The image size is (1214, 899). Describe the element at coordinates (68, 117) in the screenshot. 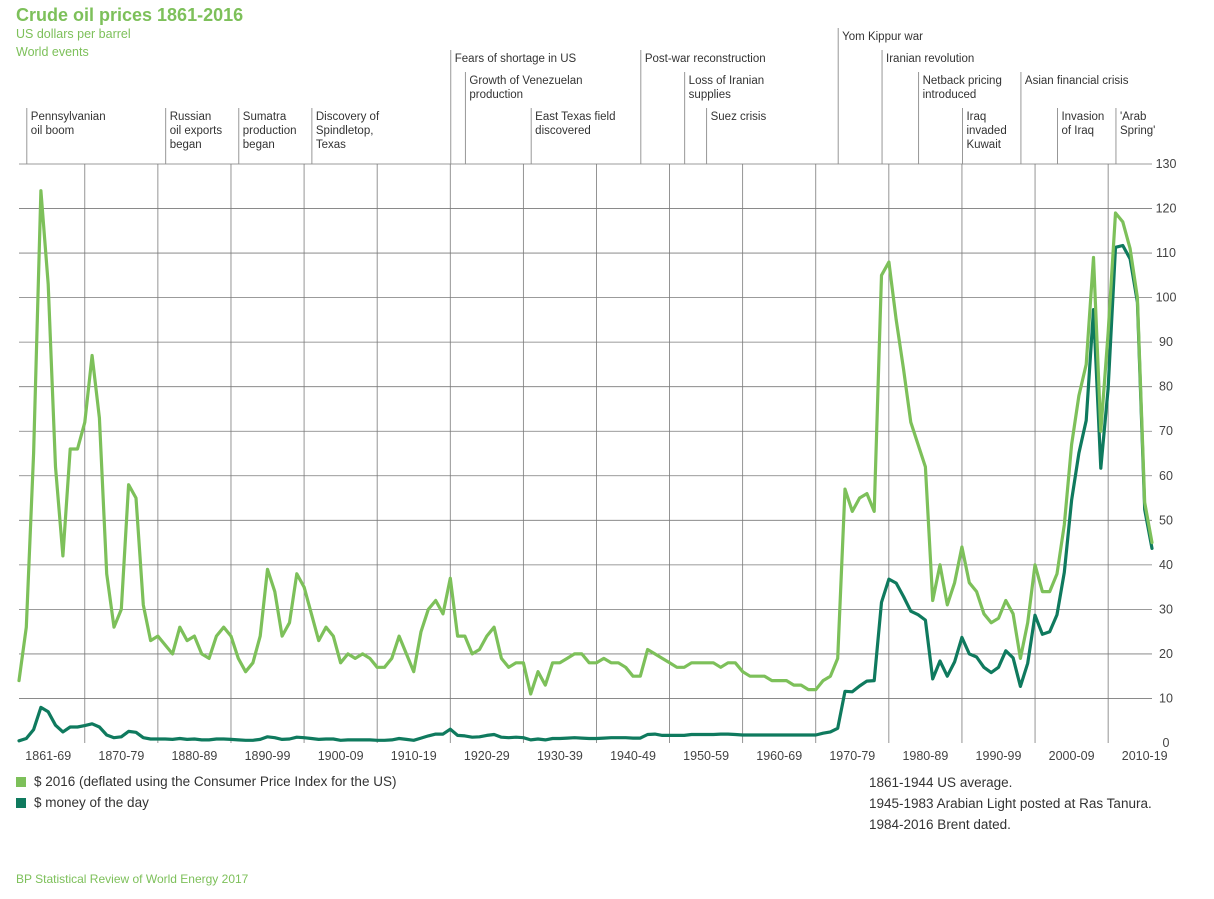

I see `event-label: Pennsylvanian` at that location.